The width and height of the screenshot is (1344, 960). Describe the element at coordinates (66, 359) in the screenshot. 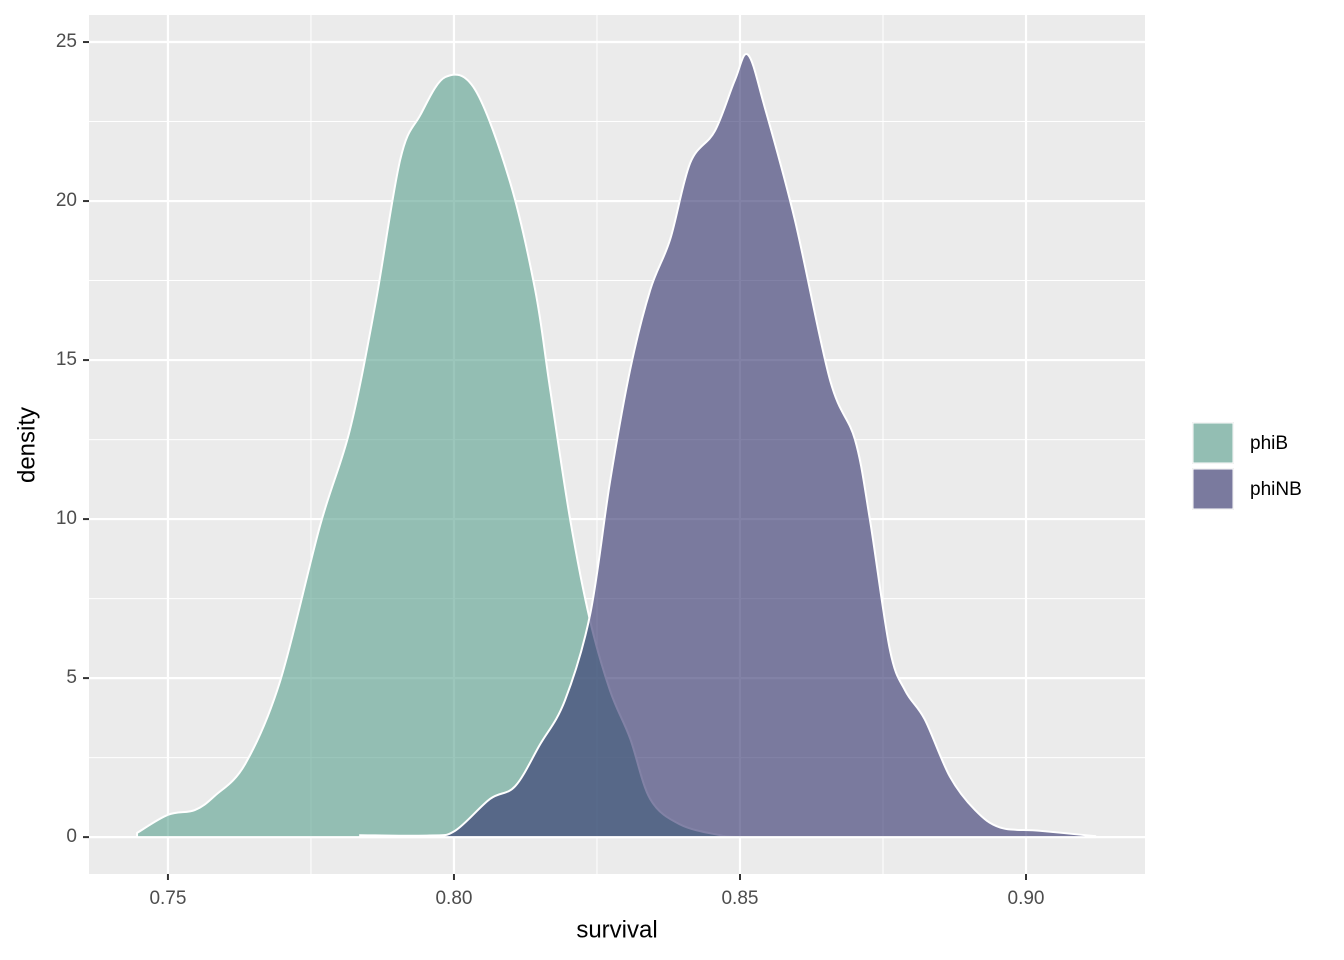

I see `y-tick-label: 15` at that location.